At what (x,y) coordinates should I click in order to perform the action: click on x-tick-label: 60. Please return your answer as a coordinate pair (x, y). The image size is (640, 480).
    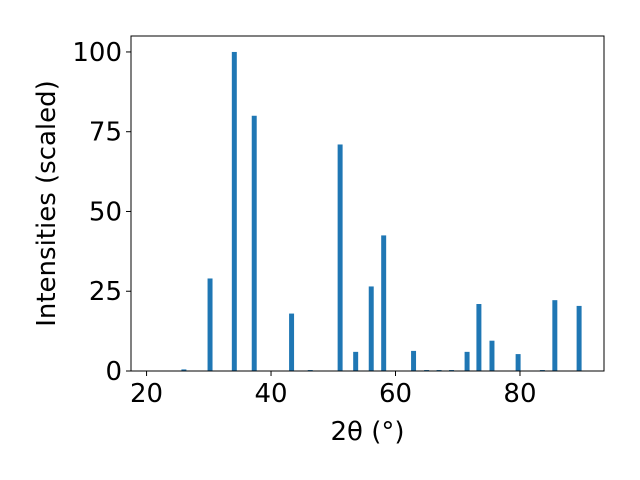
    Looking at the image, I should click on (395, 394).